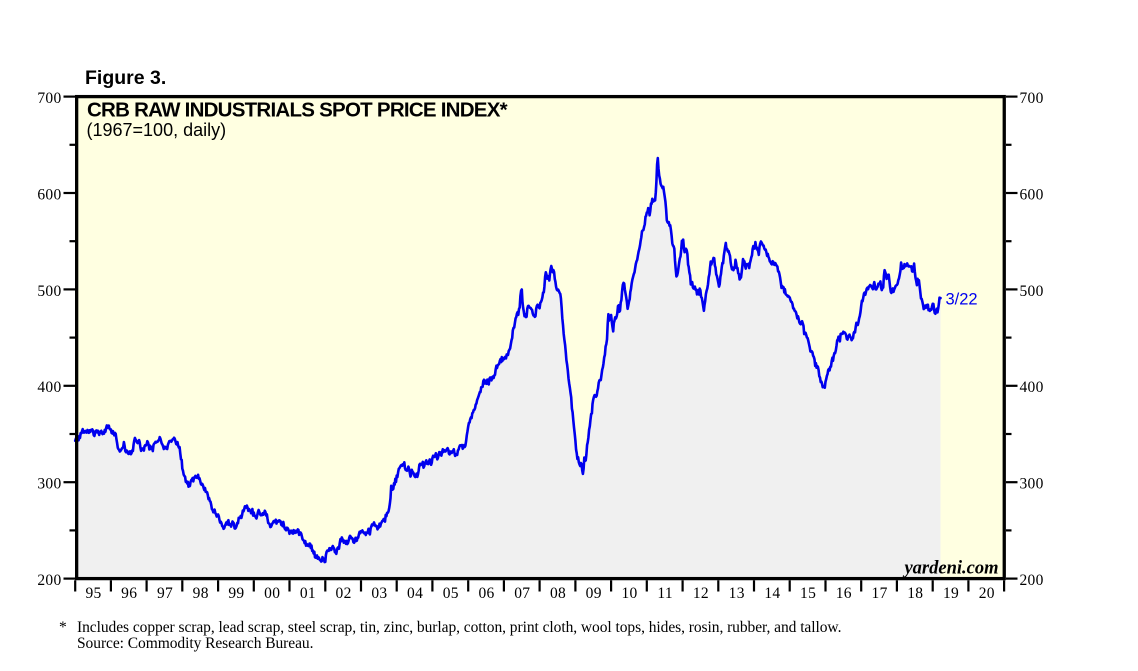  What do you see at coordinates (844, 593) in the screenshot?
I see `svg-text: 16` at bounding box center [844, 593].